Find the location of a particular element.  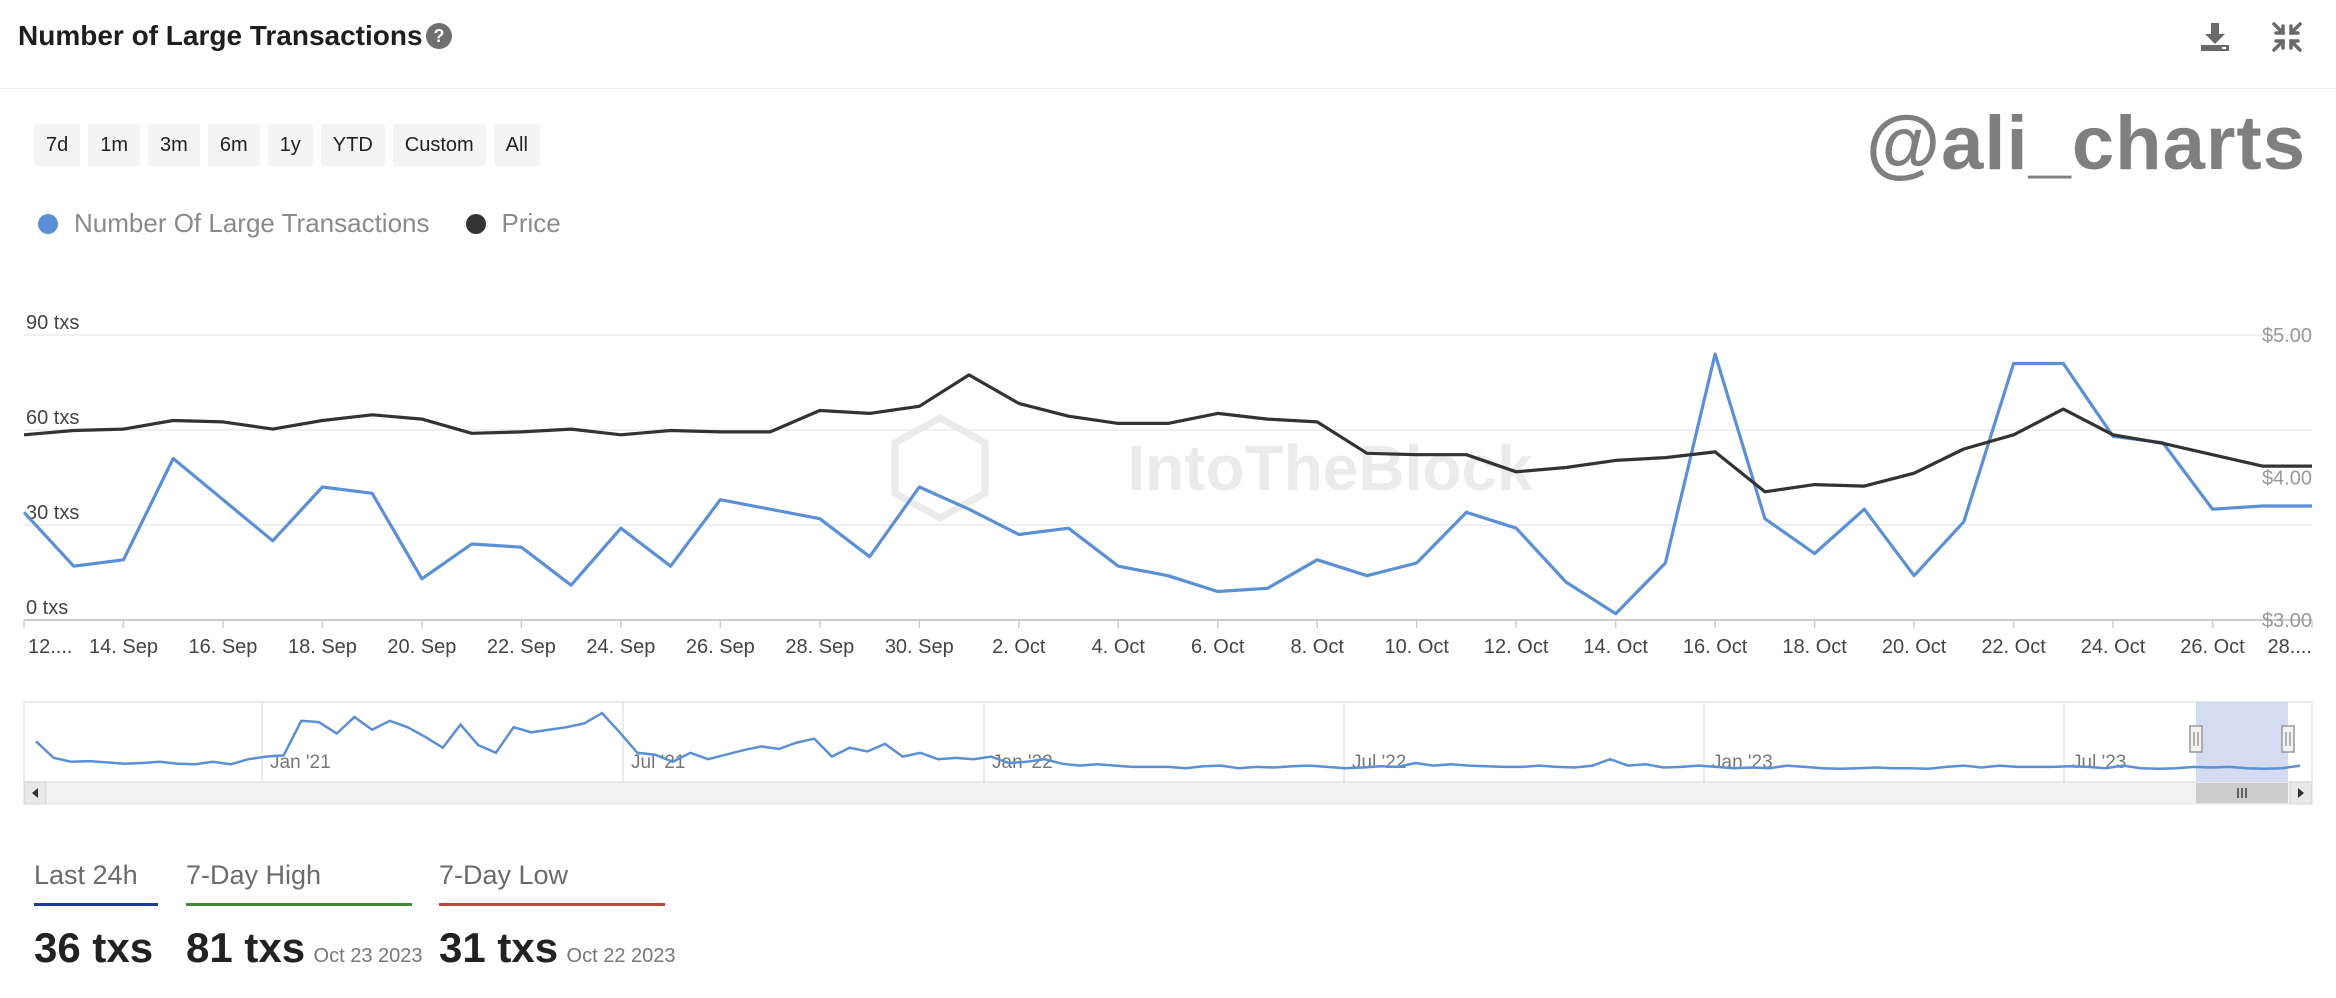

x-tick-label: 26. Oct is located at coordinates (2212, 647).